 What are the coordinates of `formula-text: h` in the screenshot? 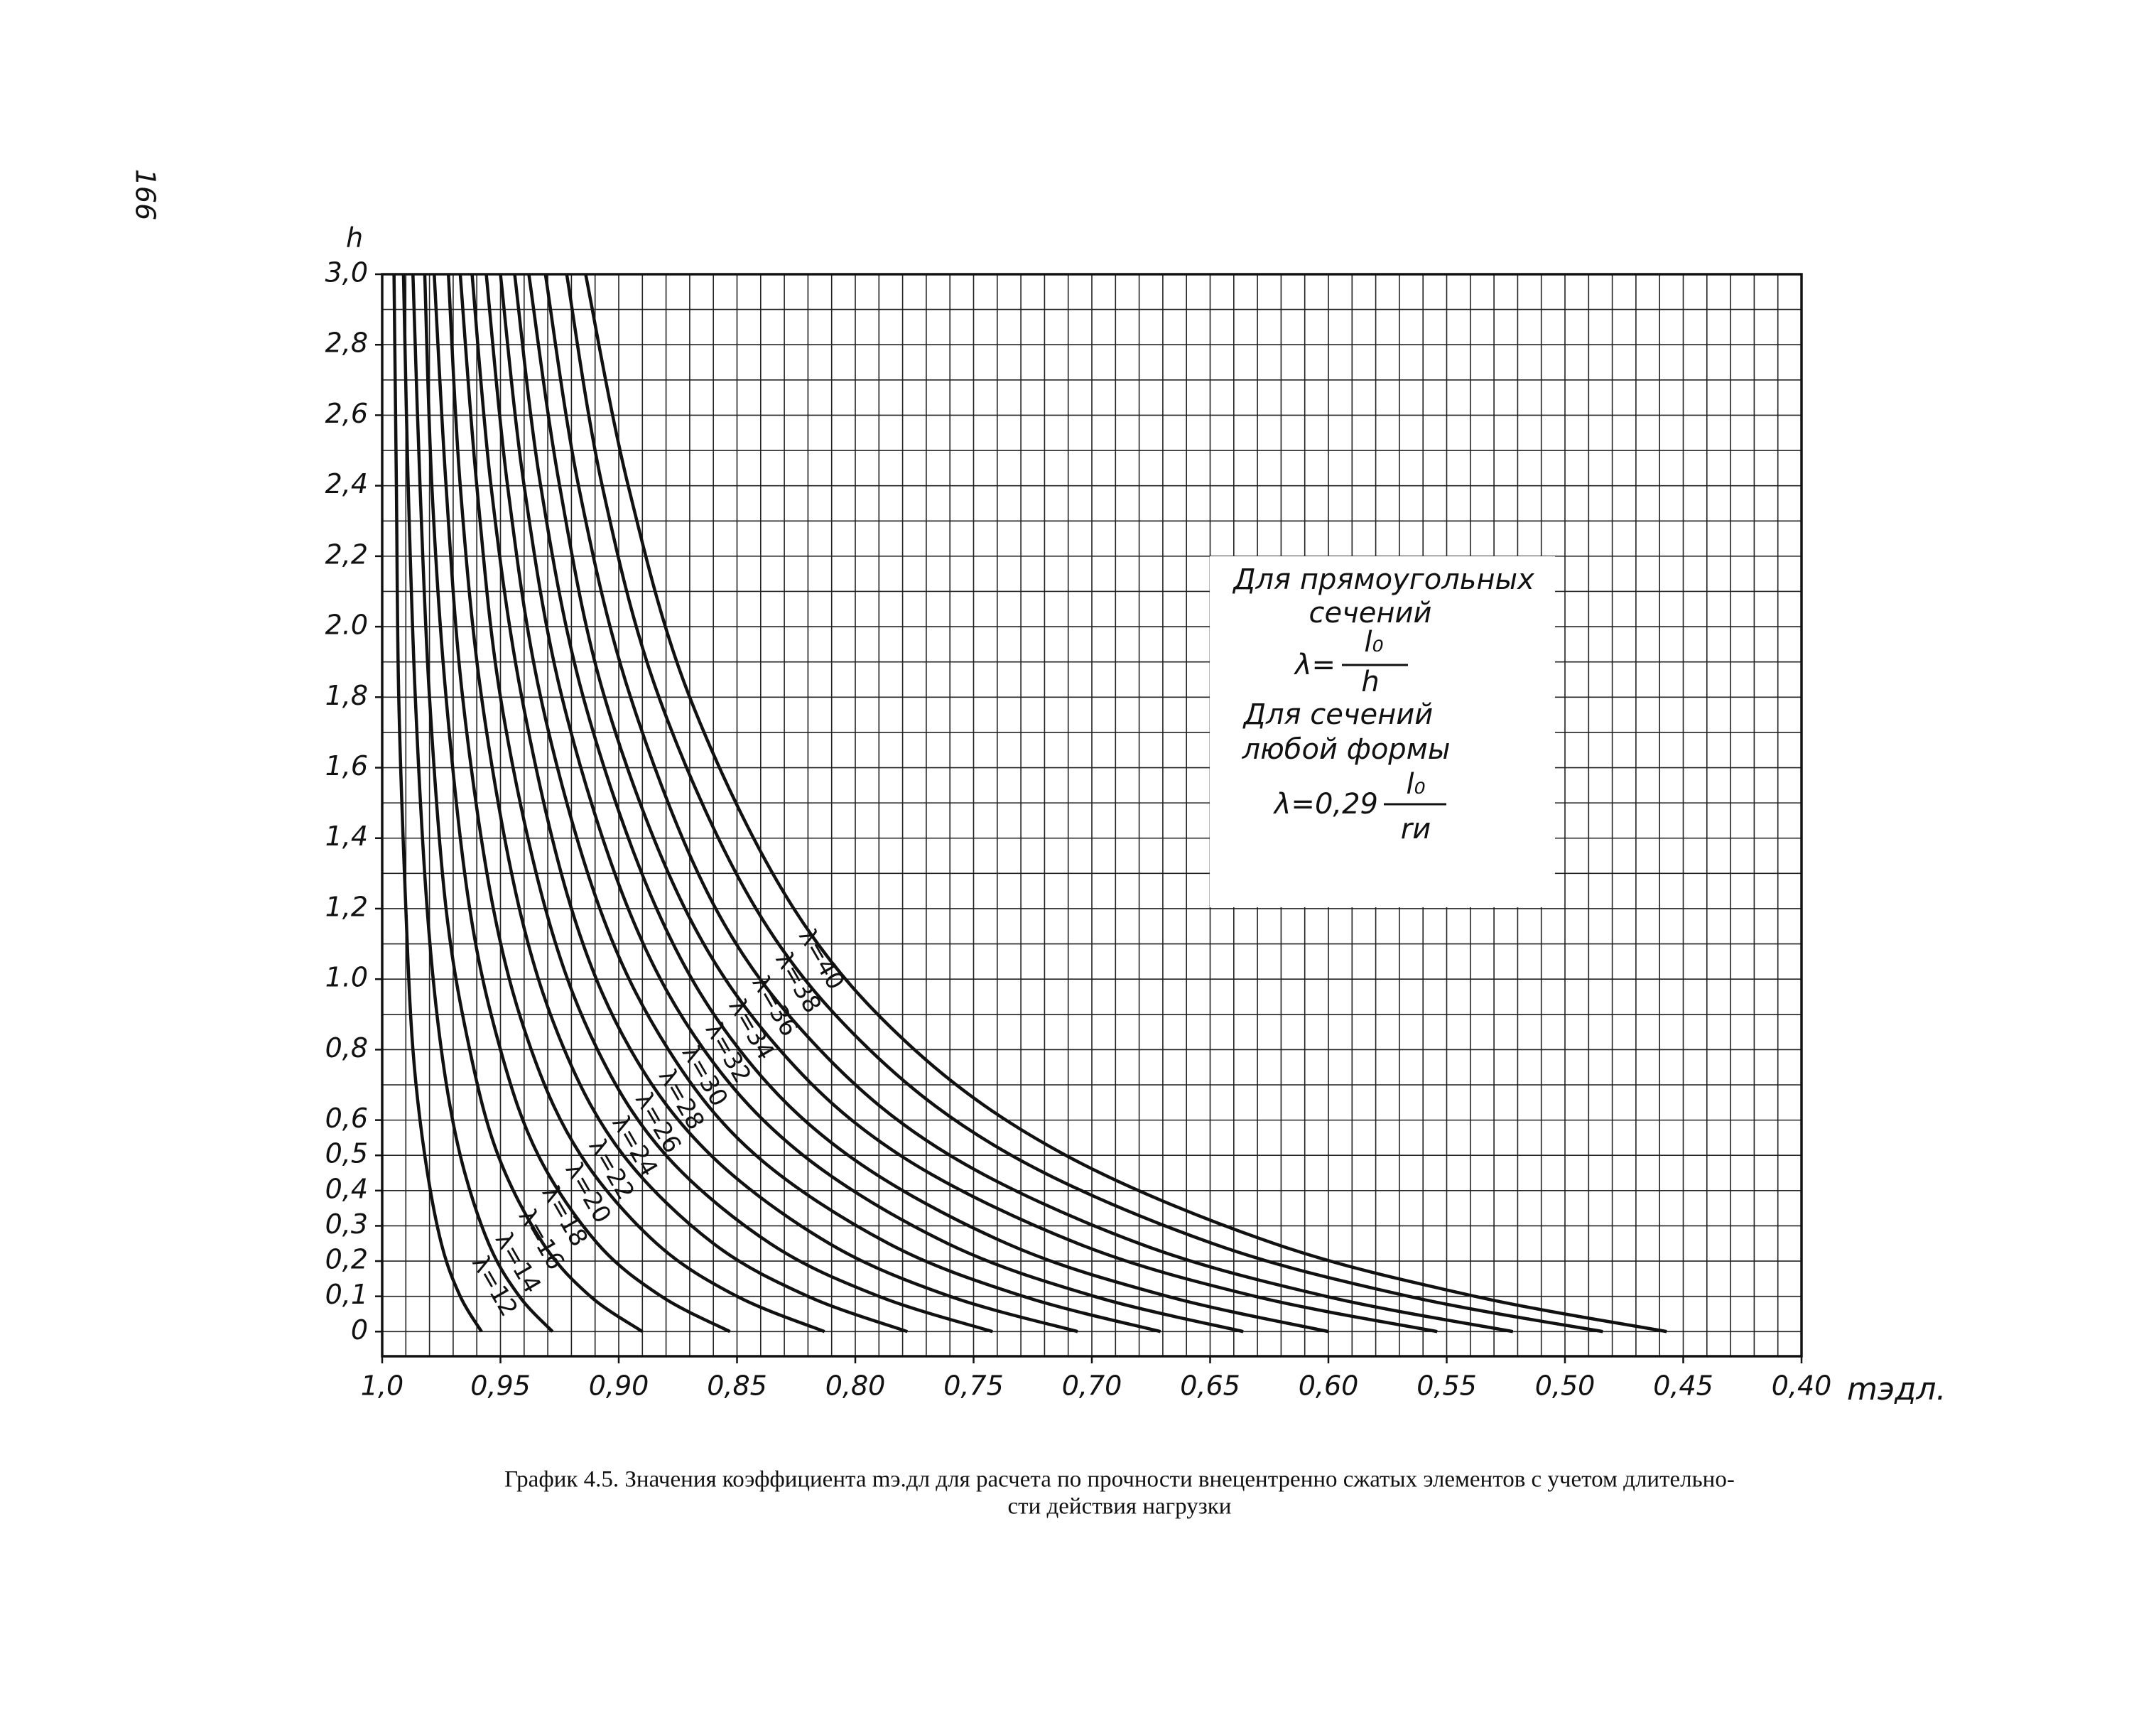 It's located at (1370, 682).